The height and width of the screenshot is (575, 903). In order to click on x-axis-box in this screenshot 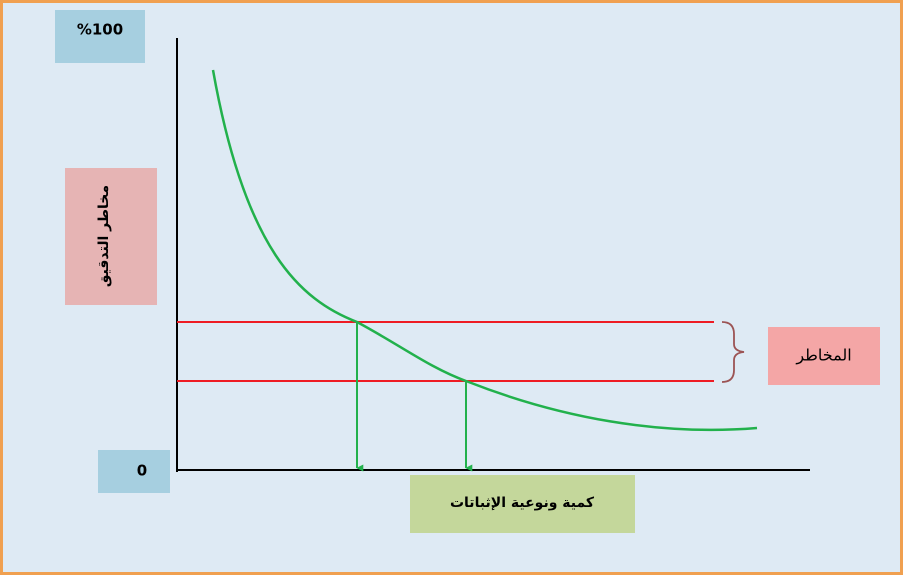, I will do `click(522, 504)`.